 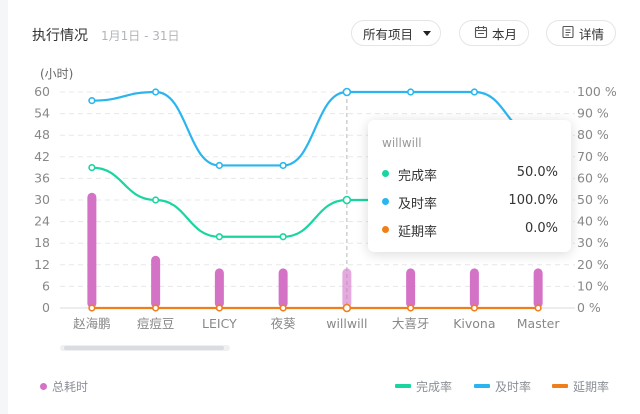 I want to click on left-tick-label: 24, so click(x=42, y=221).